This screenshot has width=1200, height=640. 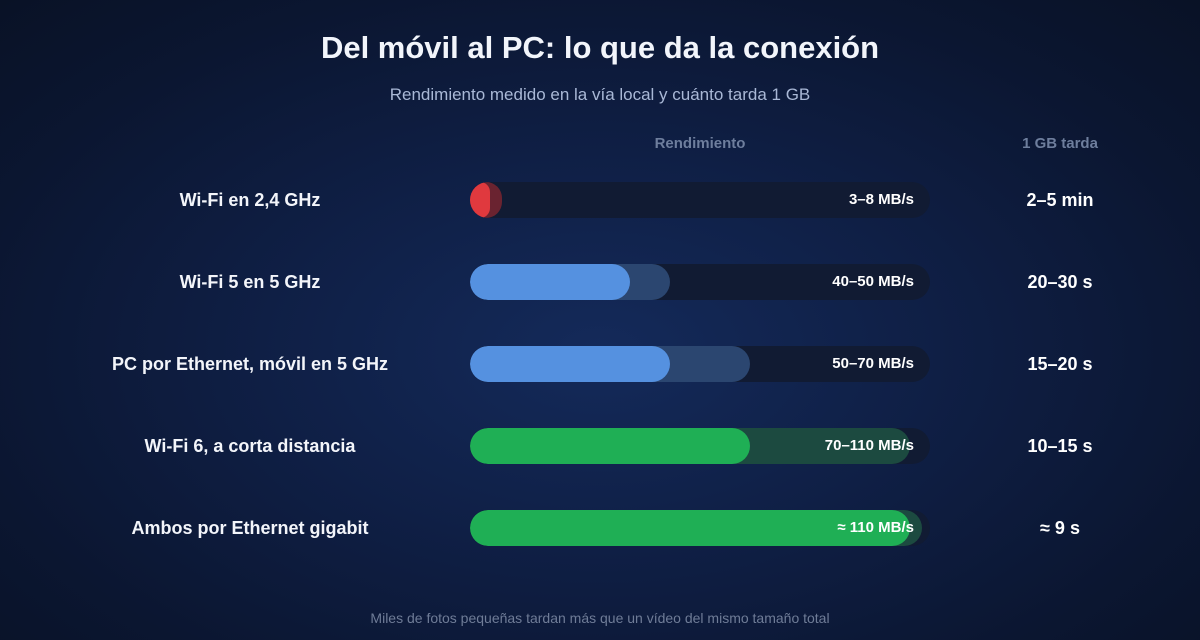 What do you see at coordinates (700, 364) in the screenshot?
I see `bar-track: 50–70 MB/s` at bounding box center [700, 364].